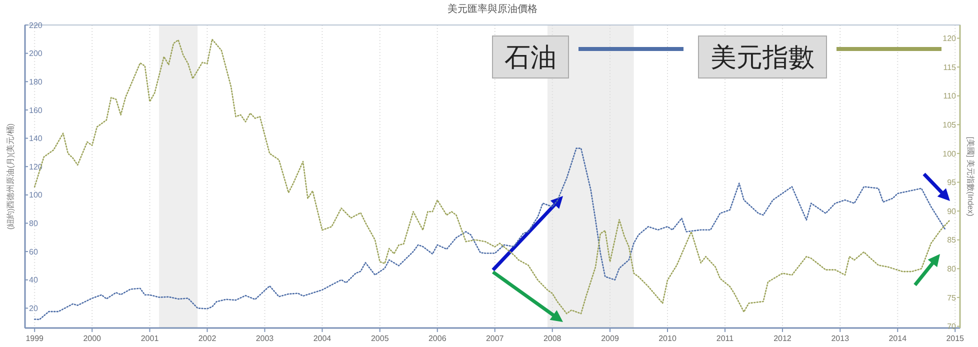 This screenshot has width=978, height=347. What do you see at coordinates (955, 338) in the screenshot?
I see `x-tick-label: 2015` at bounding box center [955, 338].